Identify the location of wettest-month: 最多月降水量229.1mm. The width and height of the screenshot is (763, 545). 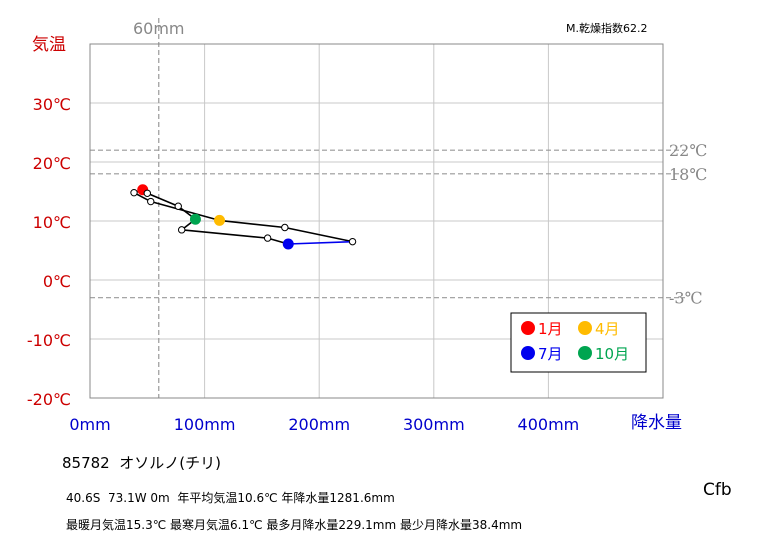
(331, 525).